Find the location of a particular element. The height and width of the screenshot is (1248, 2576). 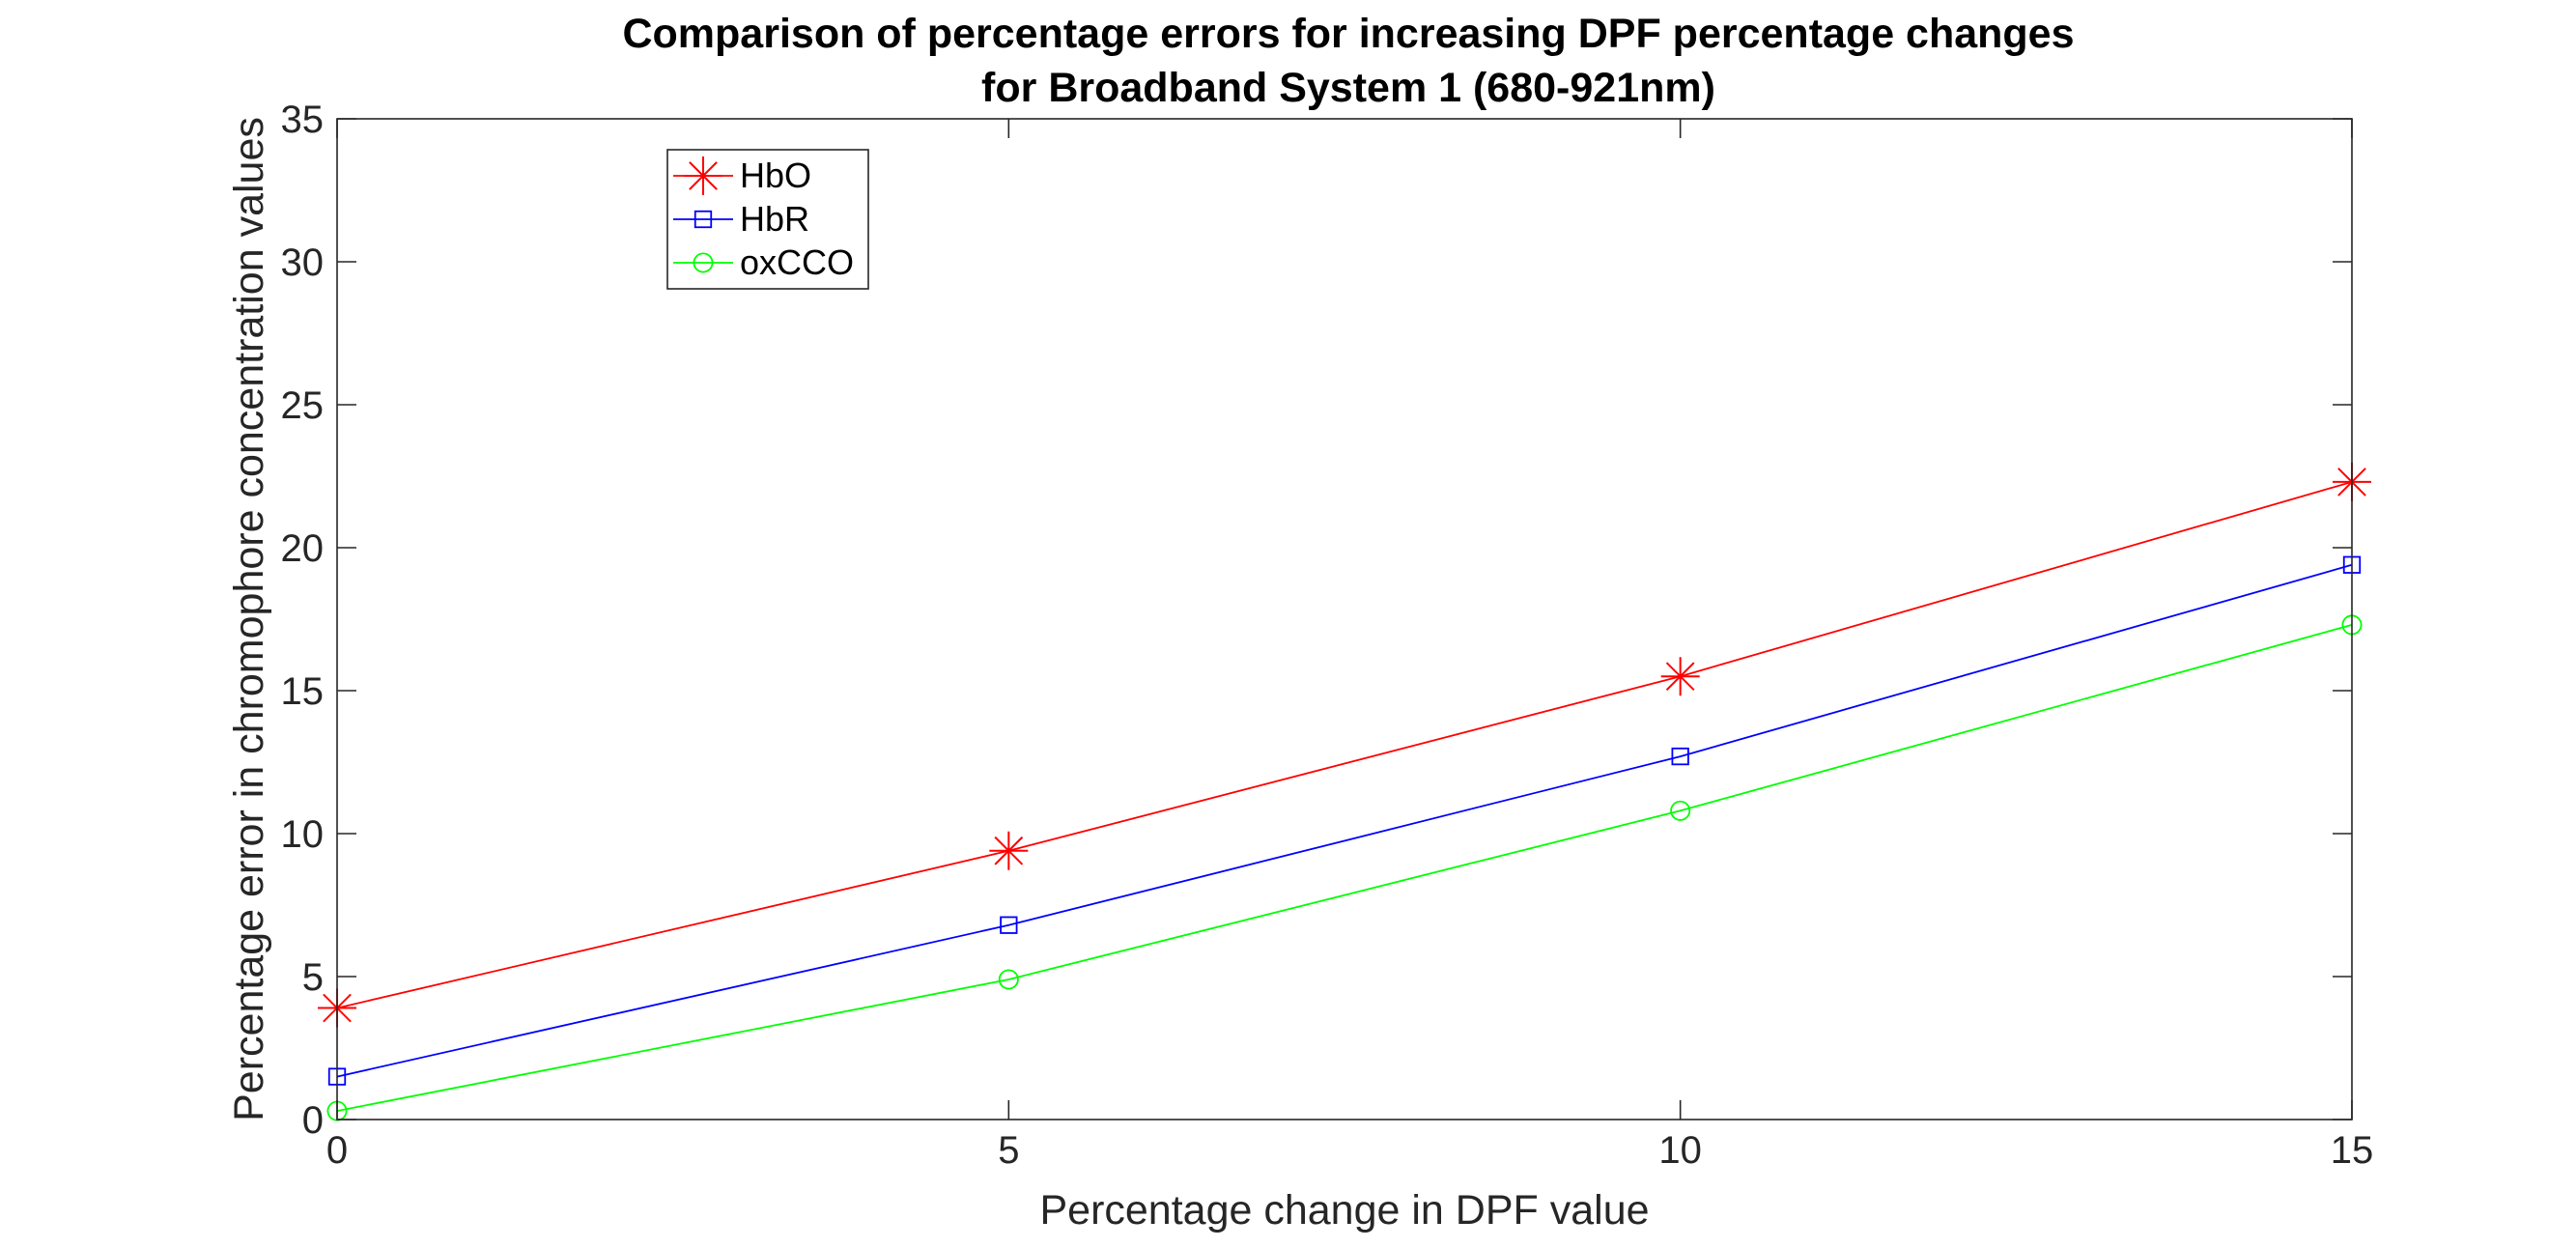

x-tick-label: 15 is located at coordinates (2352, 1150).